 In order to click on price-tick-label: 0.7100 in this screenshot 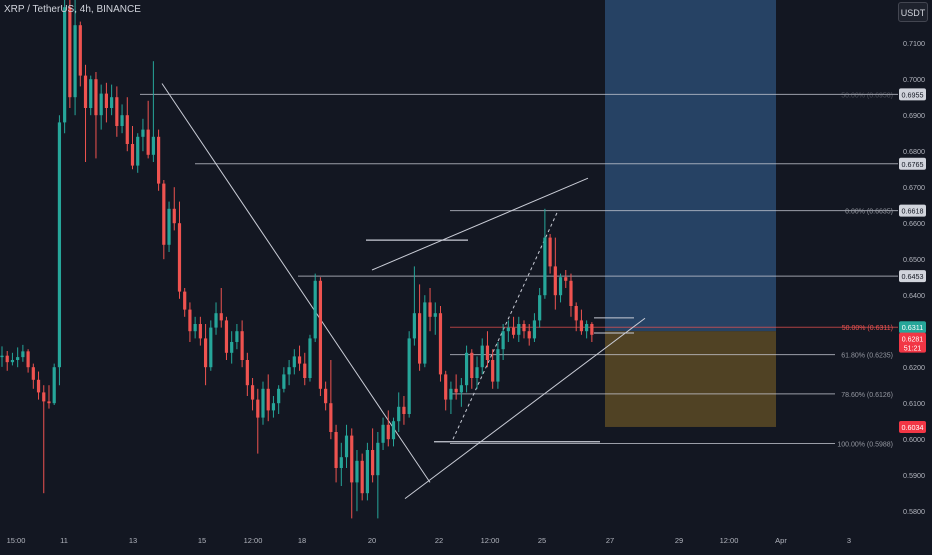, I will do `click(914, 43)`.